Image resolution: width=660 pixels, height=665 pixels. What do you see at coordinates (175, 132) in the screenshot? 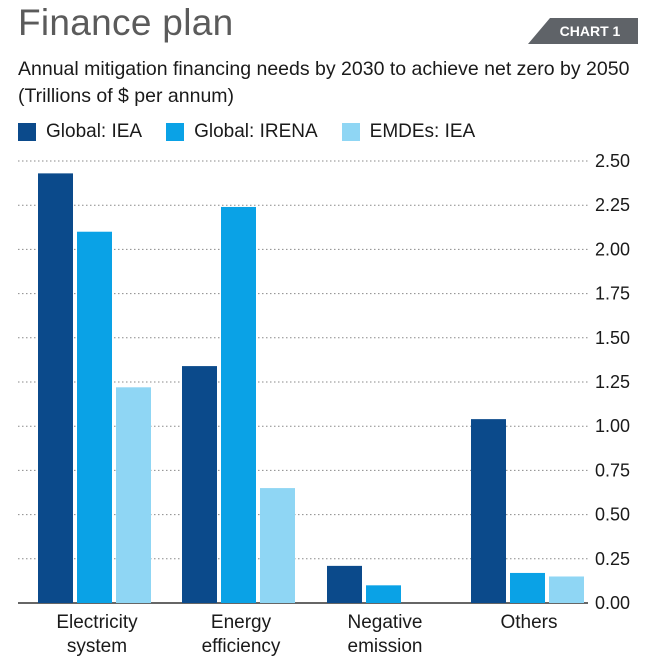
I see `legend-swatch-global-irena` at bounding box center [175, 132].